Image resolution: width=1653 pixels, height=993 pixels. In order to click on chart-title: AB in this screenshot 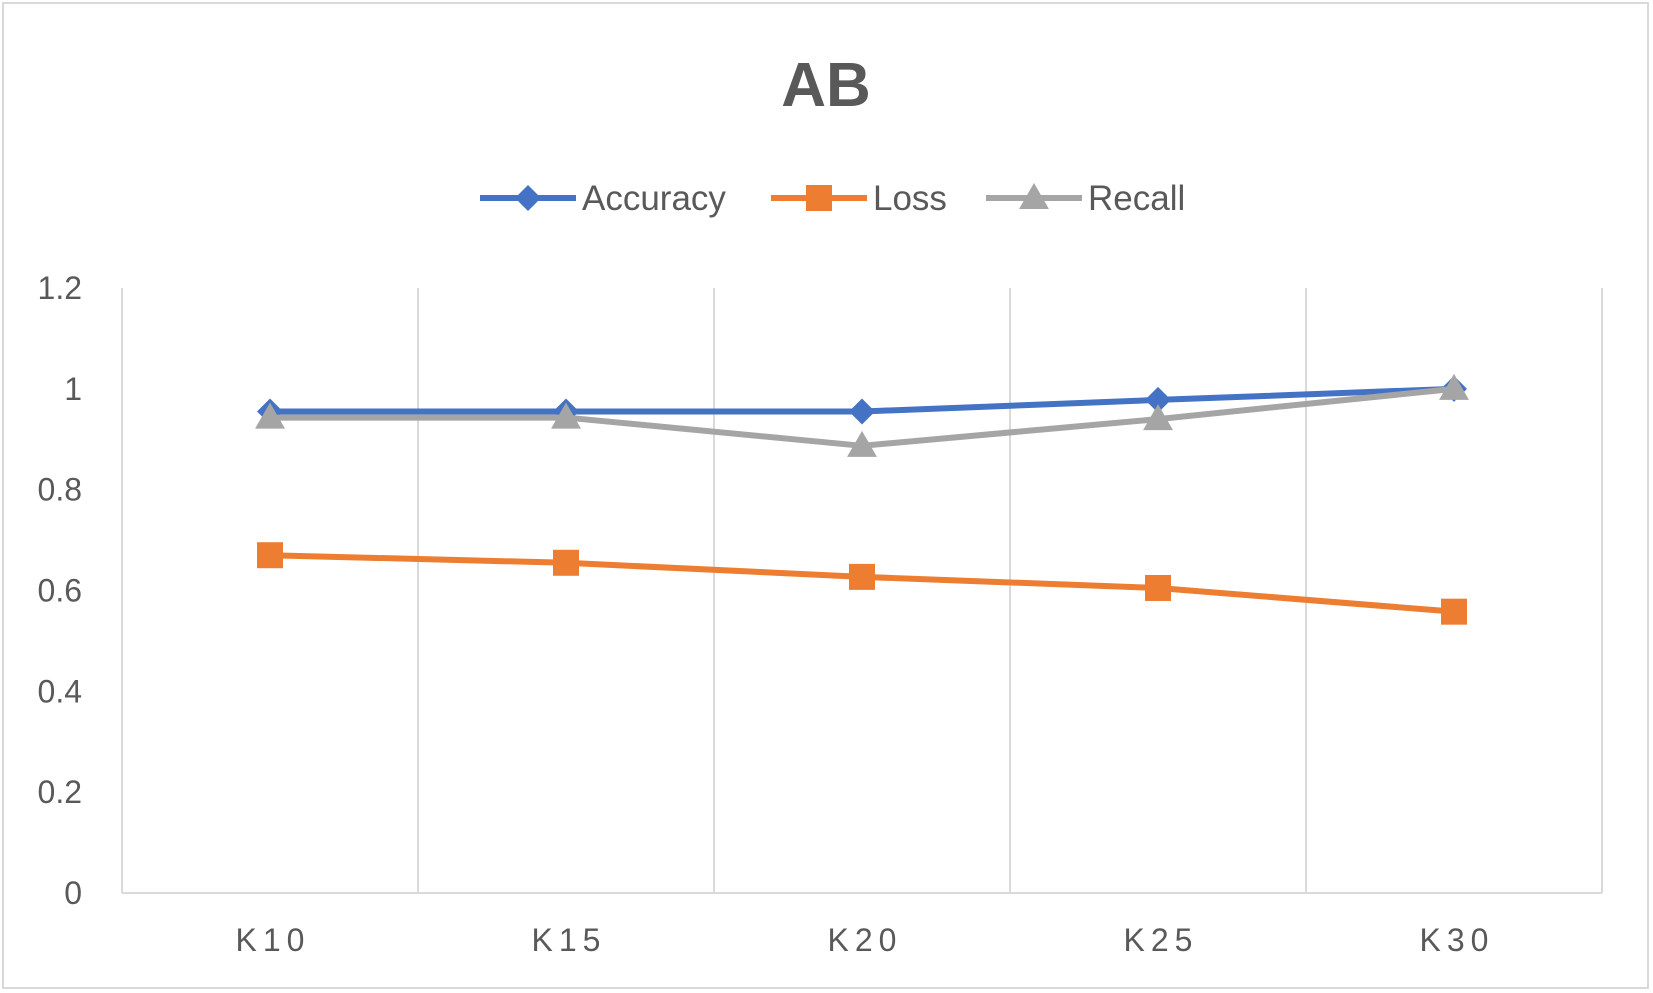, I will do `click(826, 85)`.